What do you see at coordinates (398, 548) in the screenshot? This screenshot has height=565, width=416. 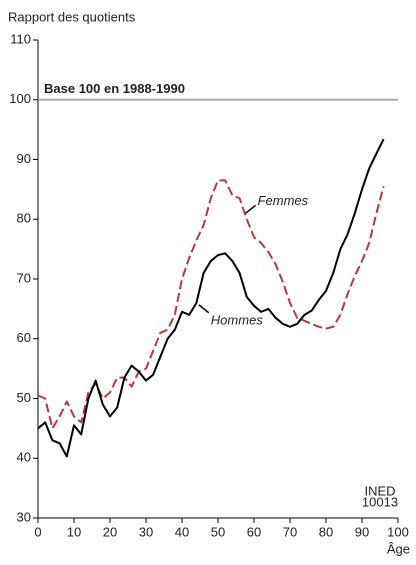 I see `x-axis-label: Âge` at bounding box center [398, 548].